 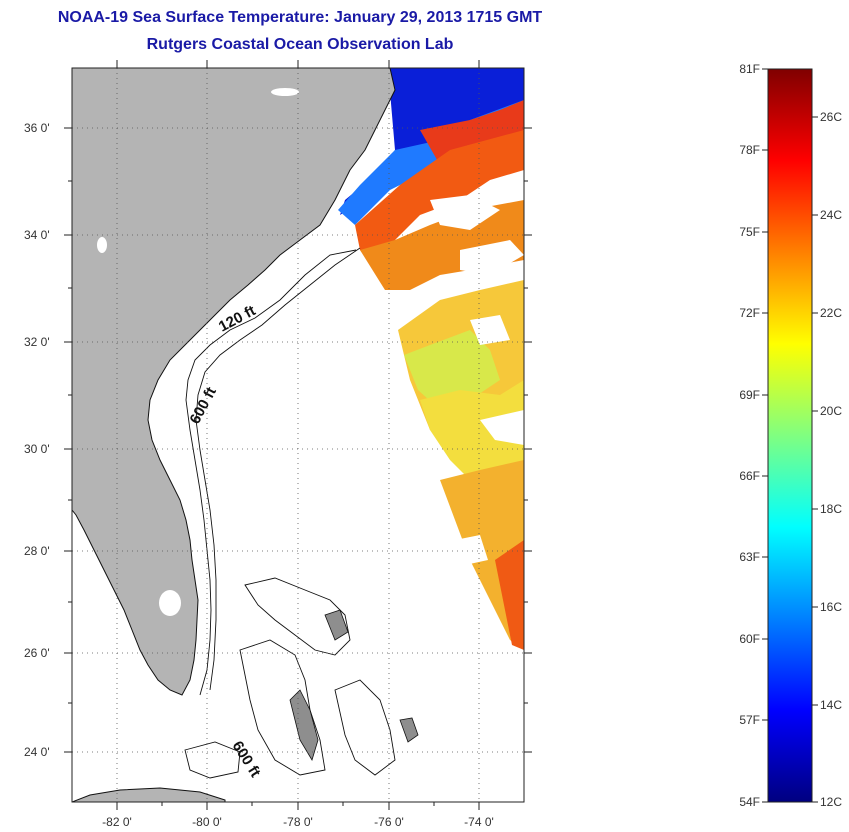 I want to click on cb-f-label: 60F, so click(x=749, y=639).